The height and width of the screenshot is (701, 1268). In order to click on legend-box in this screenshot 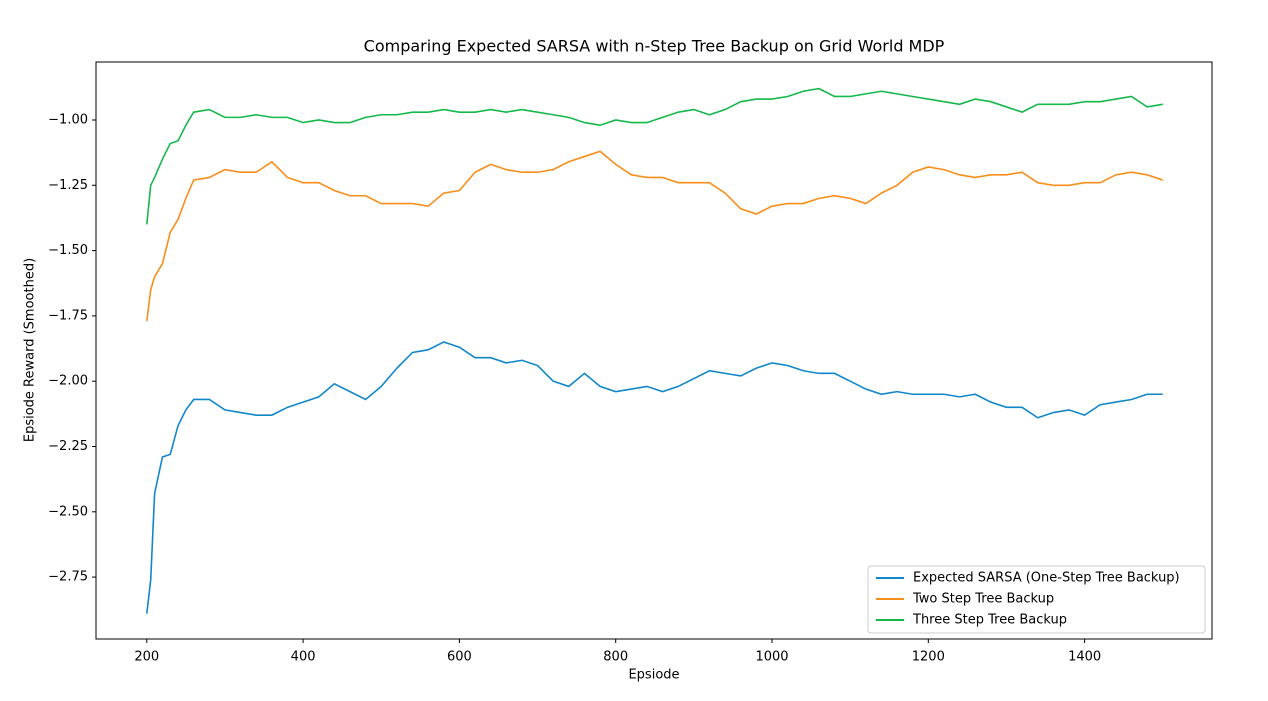, I will do `click(1036, 599)`.